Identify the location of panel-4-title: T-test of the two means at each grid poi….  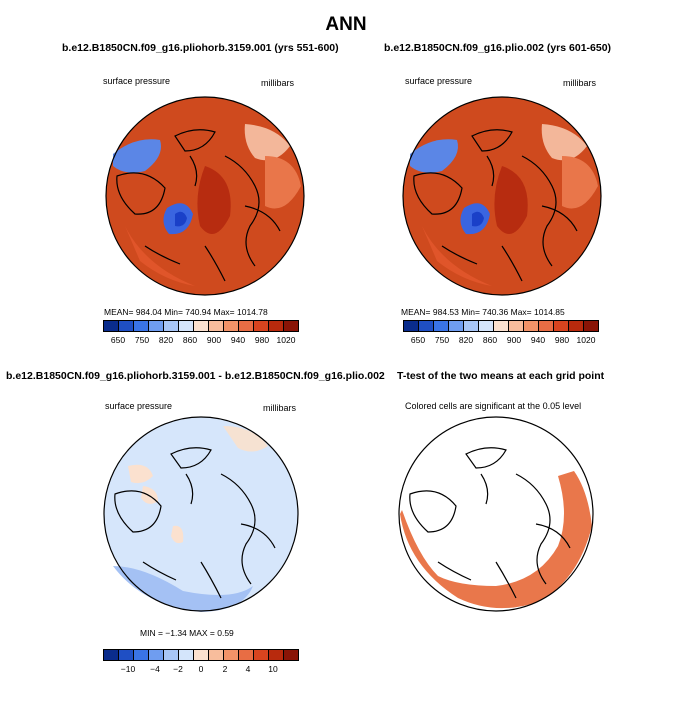
(501, 376).